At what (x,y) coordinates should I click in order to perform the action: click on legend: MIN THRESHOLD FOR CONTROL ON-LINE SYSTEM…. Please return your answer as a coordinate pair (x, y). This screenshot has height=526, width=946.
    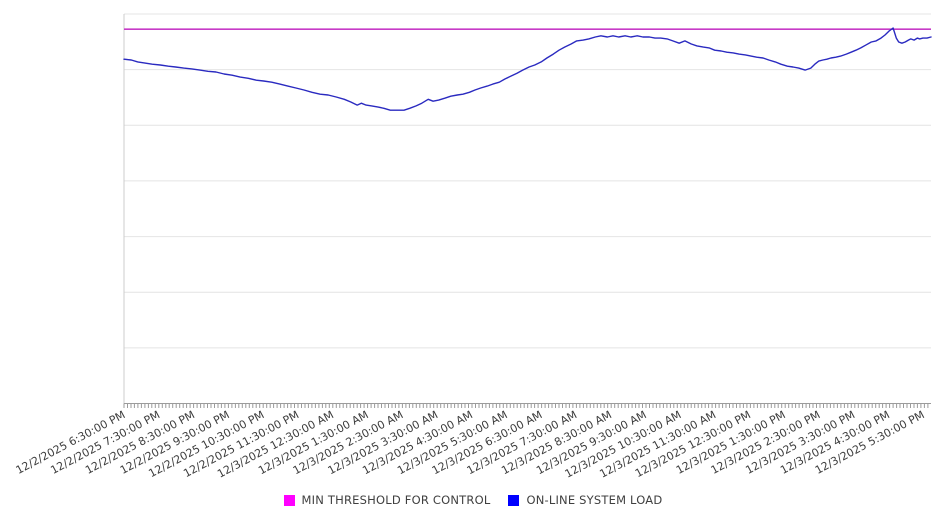
    Looking at the image, I should click on (473, 500).